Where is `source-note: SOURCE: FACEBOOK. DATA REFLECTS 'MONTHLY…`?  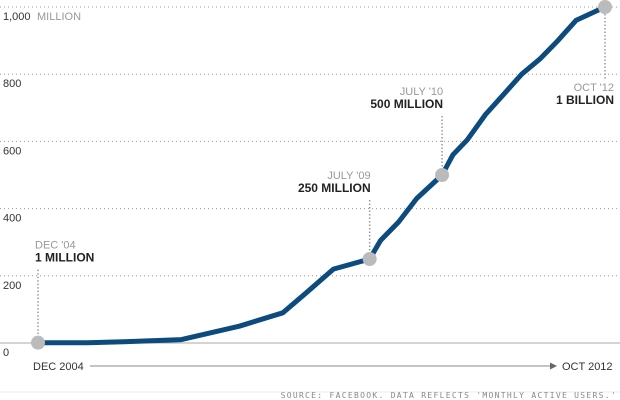
source-note: SOURCE: FACEBOOK. DATA REFLECTS 'MONTHLY… is located at coordinates (449, 395).